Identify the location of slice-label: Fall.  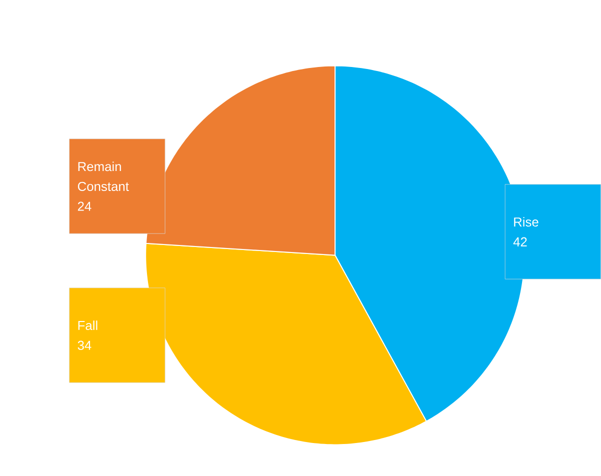
(88, 325).